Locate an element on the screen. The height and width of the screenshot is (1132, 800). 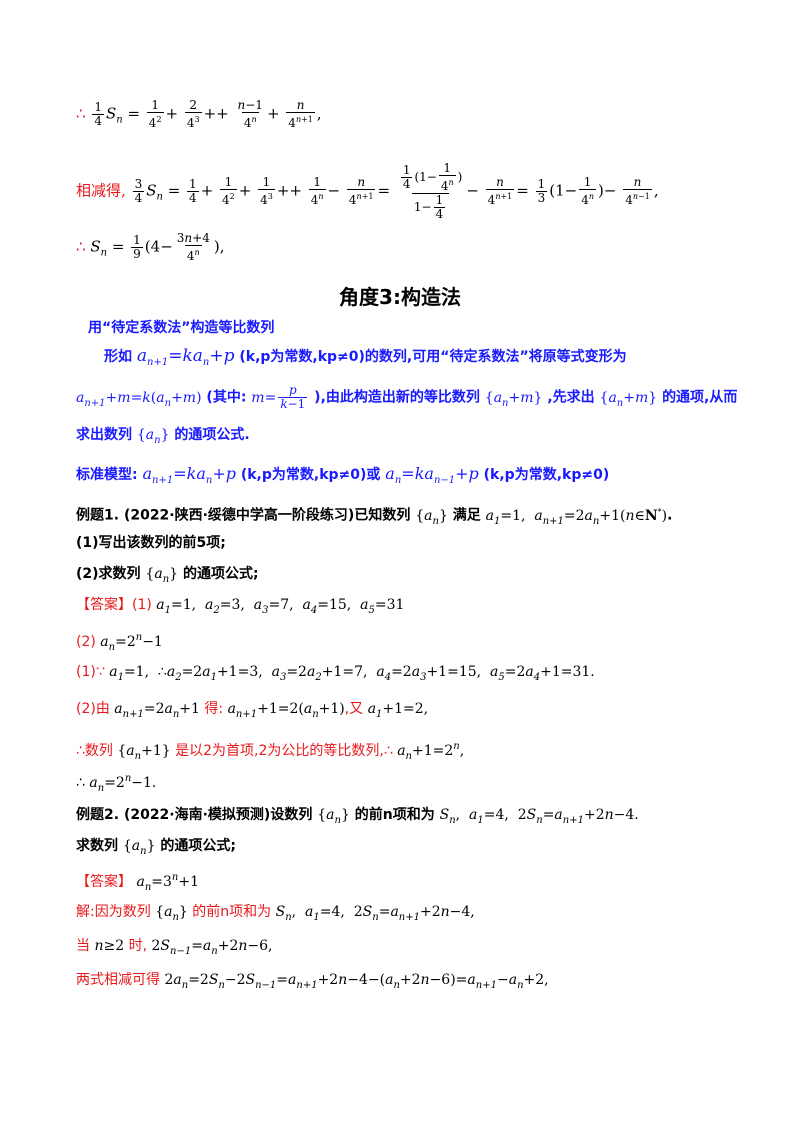
example-1-q1: (1)写出该数列的前5项; is located at coordinates (151, 543).